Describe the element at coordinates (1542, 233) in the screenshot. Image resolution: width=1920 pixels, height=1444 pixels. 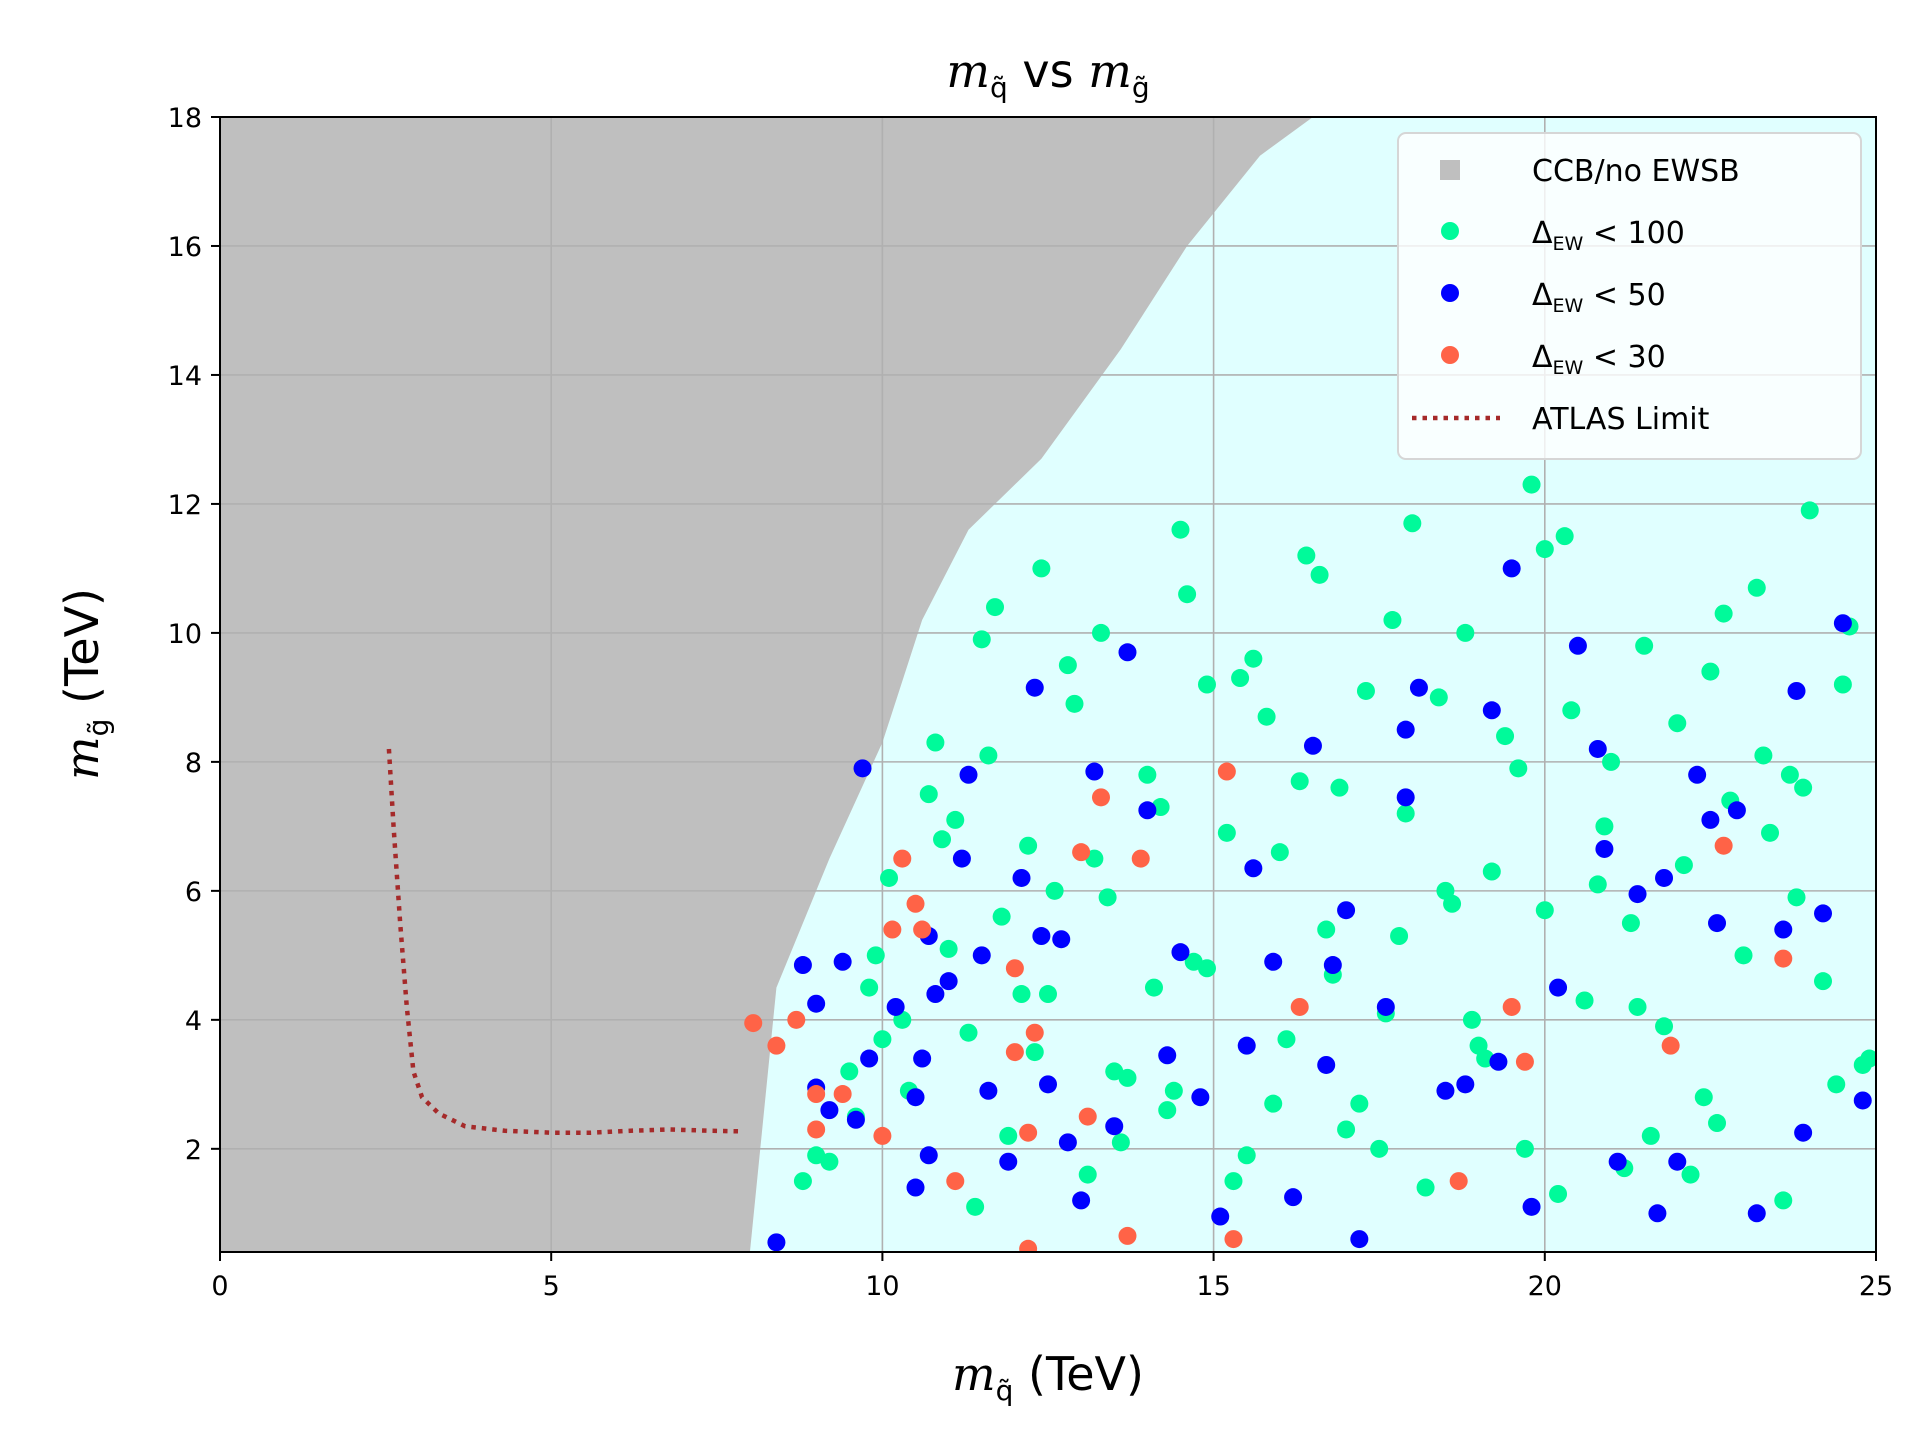
I see `legend-dew100-base: Δ` at that location.